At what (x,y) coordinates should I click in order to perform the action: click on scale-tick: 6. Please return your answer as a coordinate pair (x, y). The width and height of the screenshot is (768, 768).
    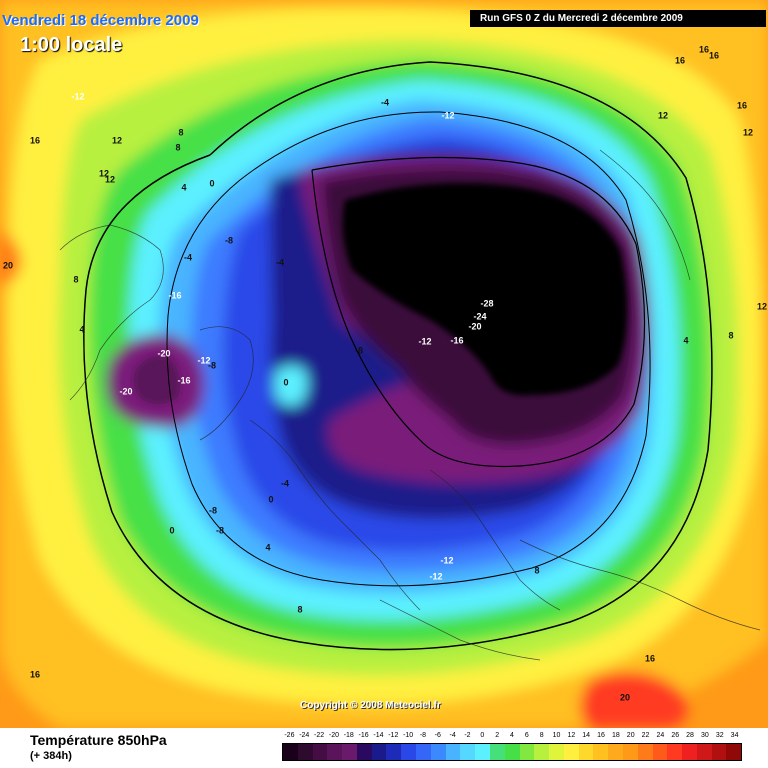
    Looking at the image, I should click on (526, 735).